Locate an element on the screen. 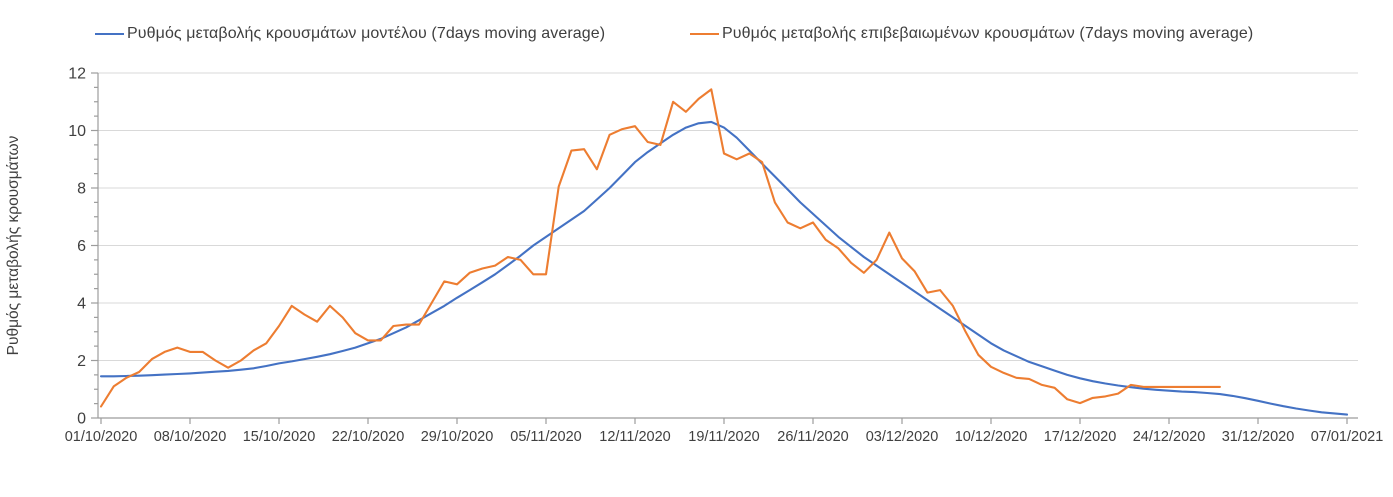  y-tick-label: 6 is located at coordinates (81, 246).